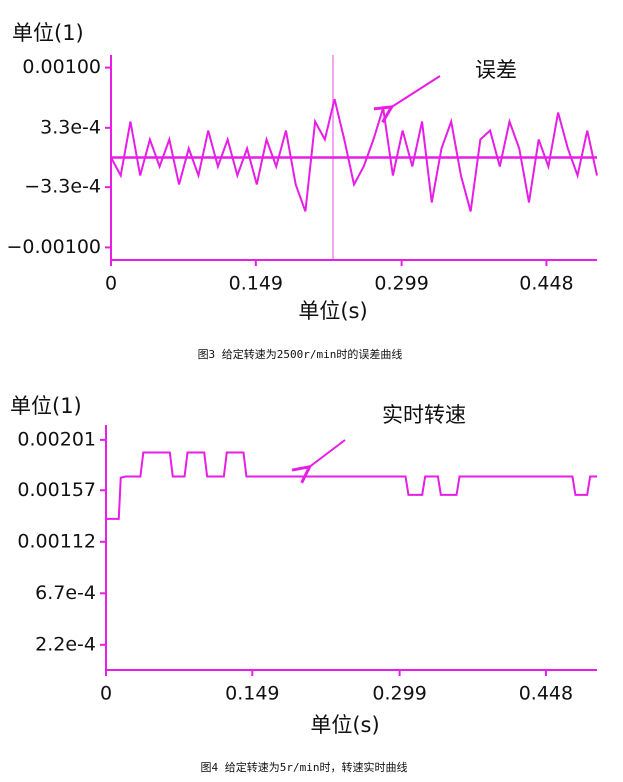 The width and height of the screenshot is (623, 782). I want to click on y-tick-label: 6.7e-4, so click(65, 593).